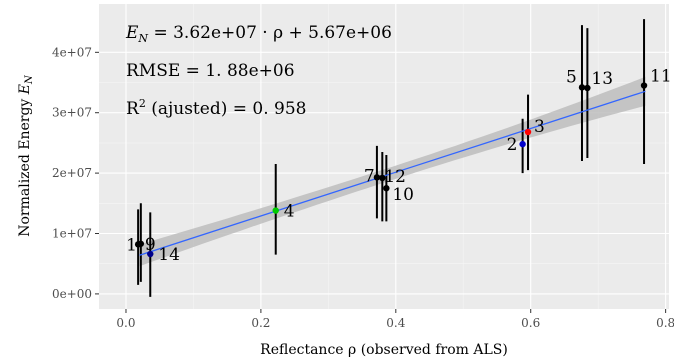 The width and height of the screenshot is (674, 361). What do you see at coordinates (25, 168) in the screenshot?
I see `y-axis-title-main: Normalized Energy` at bounding box center [25, 168].